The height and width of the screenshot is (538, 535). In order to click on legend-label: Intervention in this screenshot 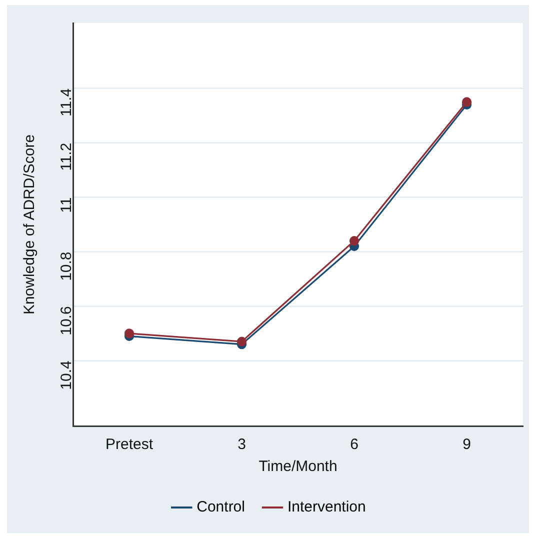, I will do `click(326, 507)`.